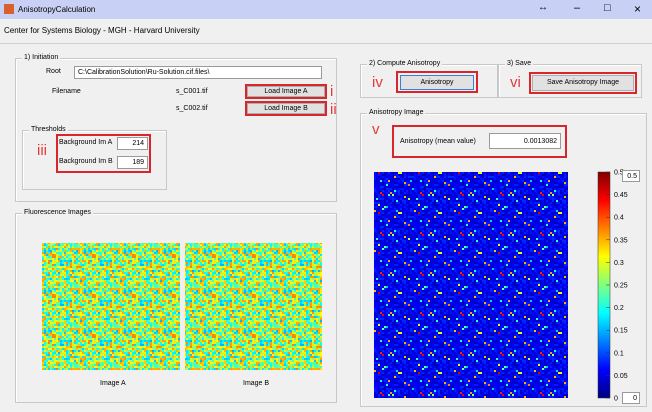 Image resolution: width=652 pixels, height=412 pixels. What do you see at coordinates (113, 383) in the screenshot?
I see `image-a-label: Image A` at bounding box center [113, 383].